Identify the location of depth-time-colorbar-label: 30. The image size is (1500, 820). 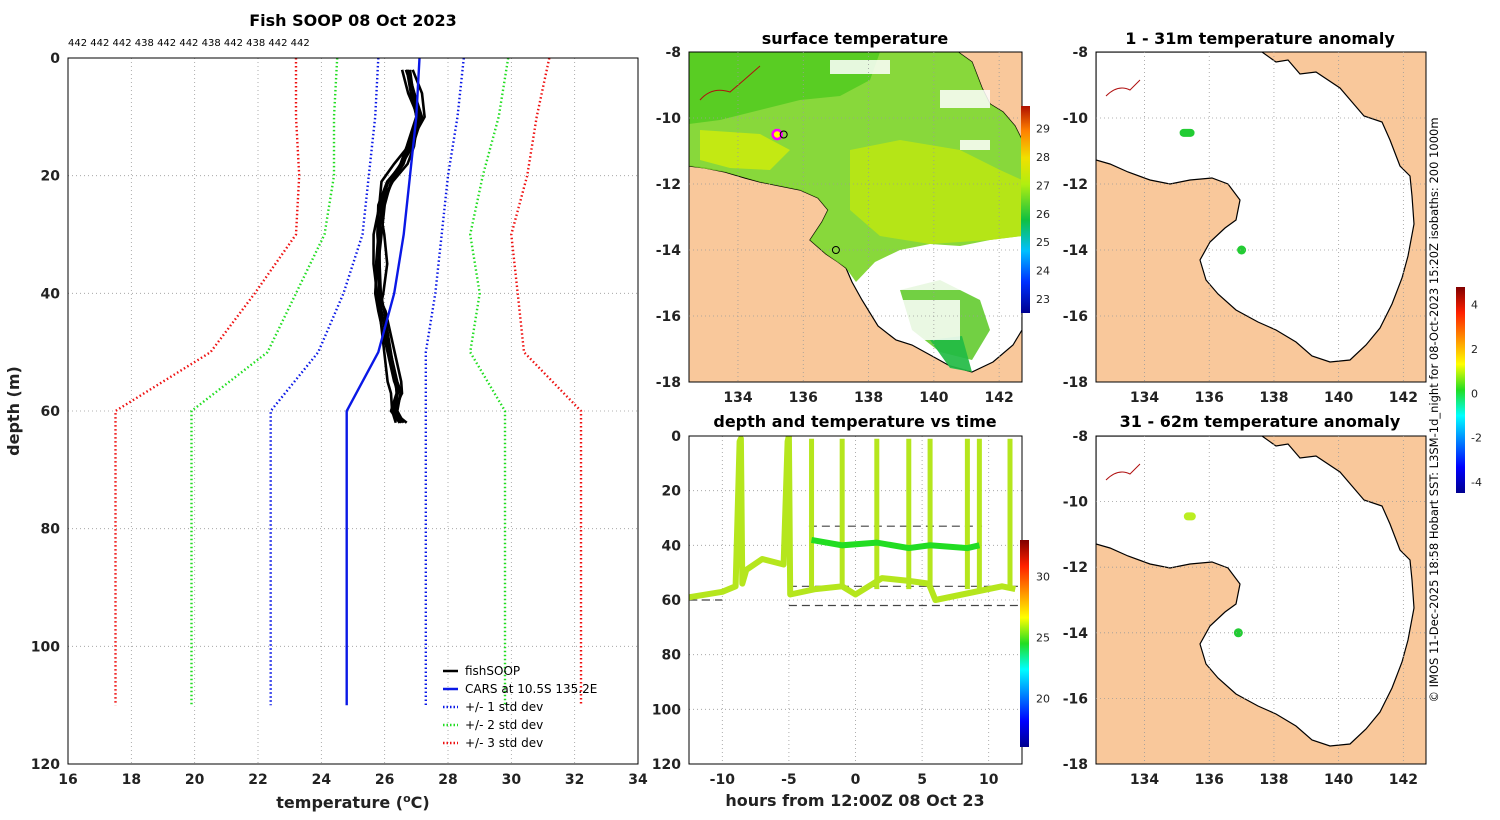
(1043, 577).